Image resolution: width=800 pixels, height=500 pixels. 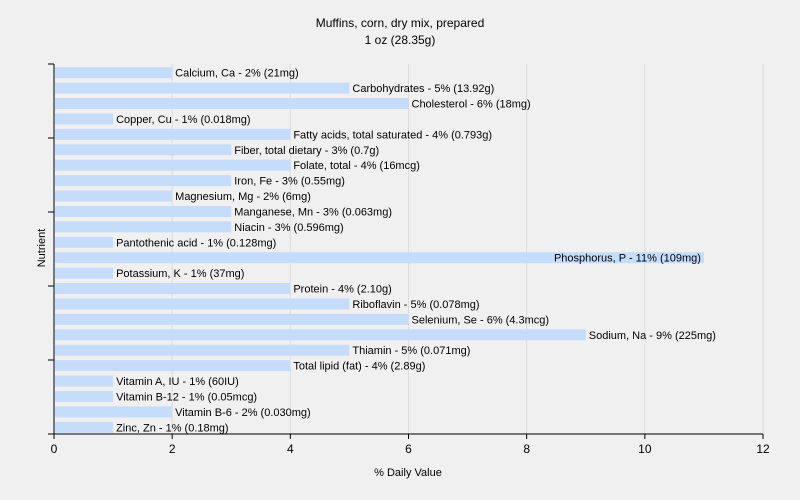 I want to click on bar-label: Zinc, Zn - 1% (0.18mg), so click(x=172, y=428).